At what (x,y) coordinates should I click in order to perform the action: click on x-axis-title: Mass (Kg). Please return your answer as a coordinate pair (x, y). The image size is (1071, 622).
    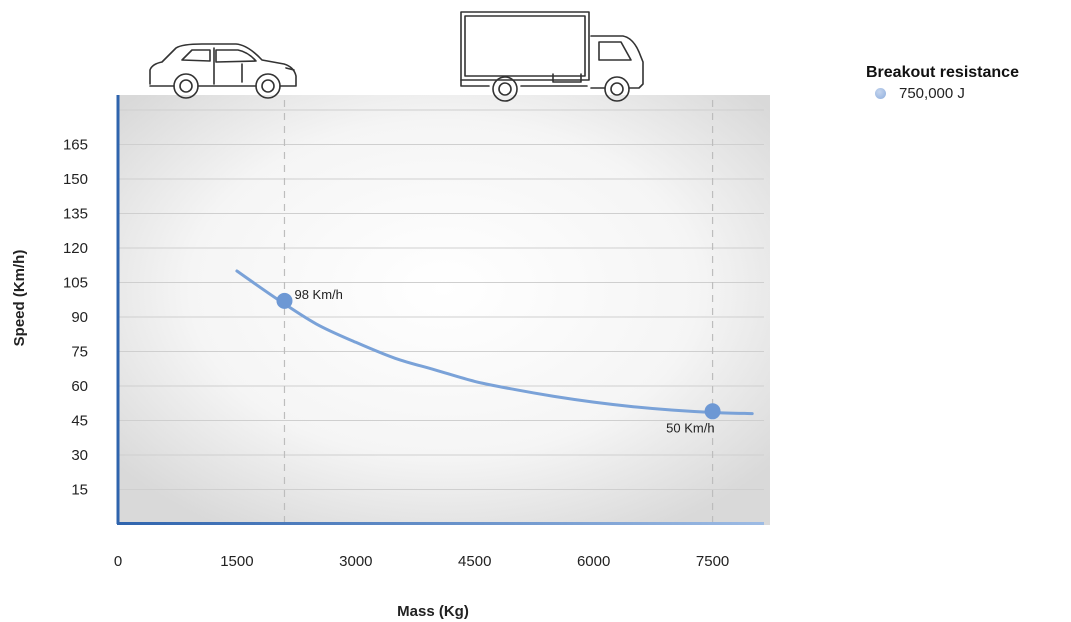
    Looking at the image, I should click on (433, 611).